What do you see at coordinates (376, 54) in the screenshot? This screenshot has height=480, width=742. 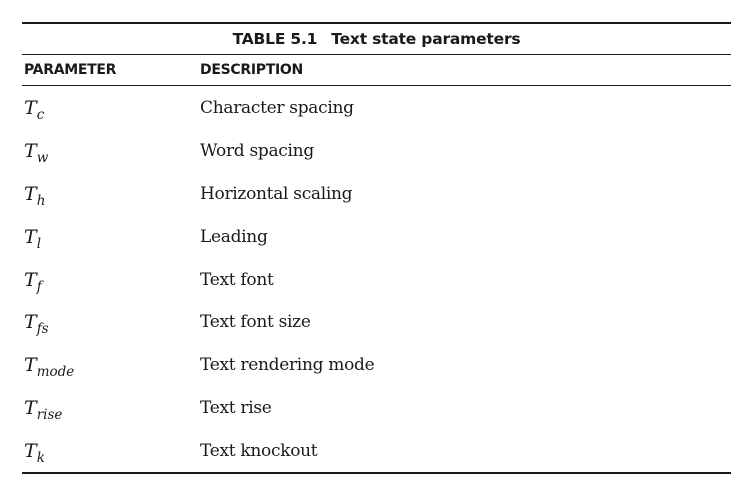 I see `caption-rule` at bounding box center [376, 54].